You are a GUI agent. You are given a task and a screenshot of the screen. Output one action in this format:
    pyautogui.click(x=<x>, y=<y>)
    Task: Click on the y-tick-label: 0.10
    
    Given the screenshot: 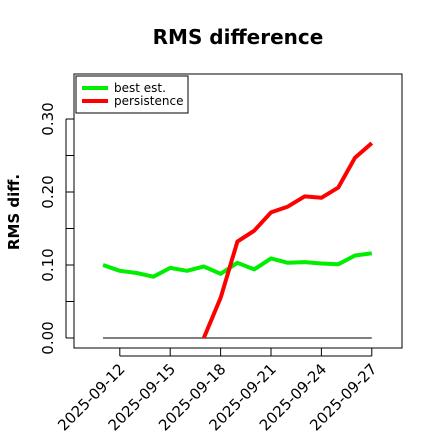 What is the action you would take?
    pyautogui.click(x=48, y=264)
    